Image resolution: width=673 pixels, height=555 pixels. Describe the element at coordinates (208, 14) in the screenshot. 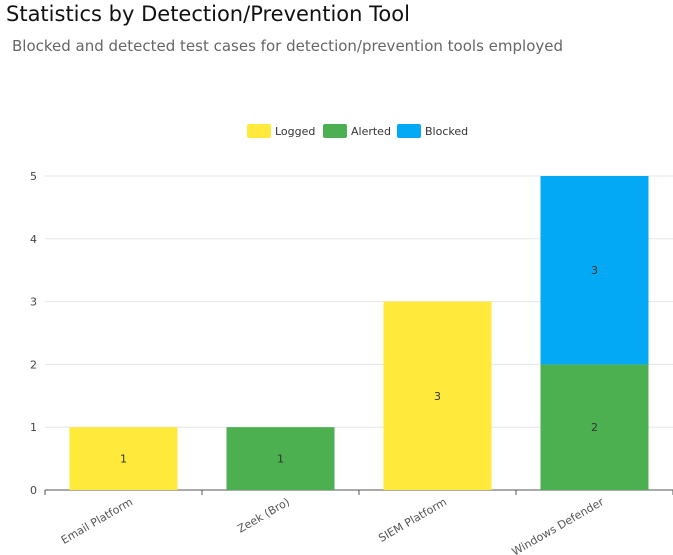

I see `chart-title: Statistics by Detection/Prevention Tool` at that location.